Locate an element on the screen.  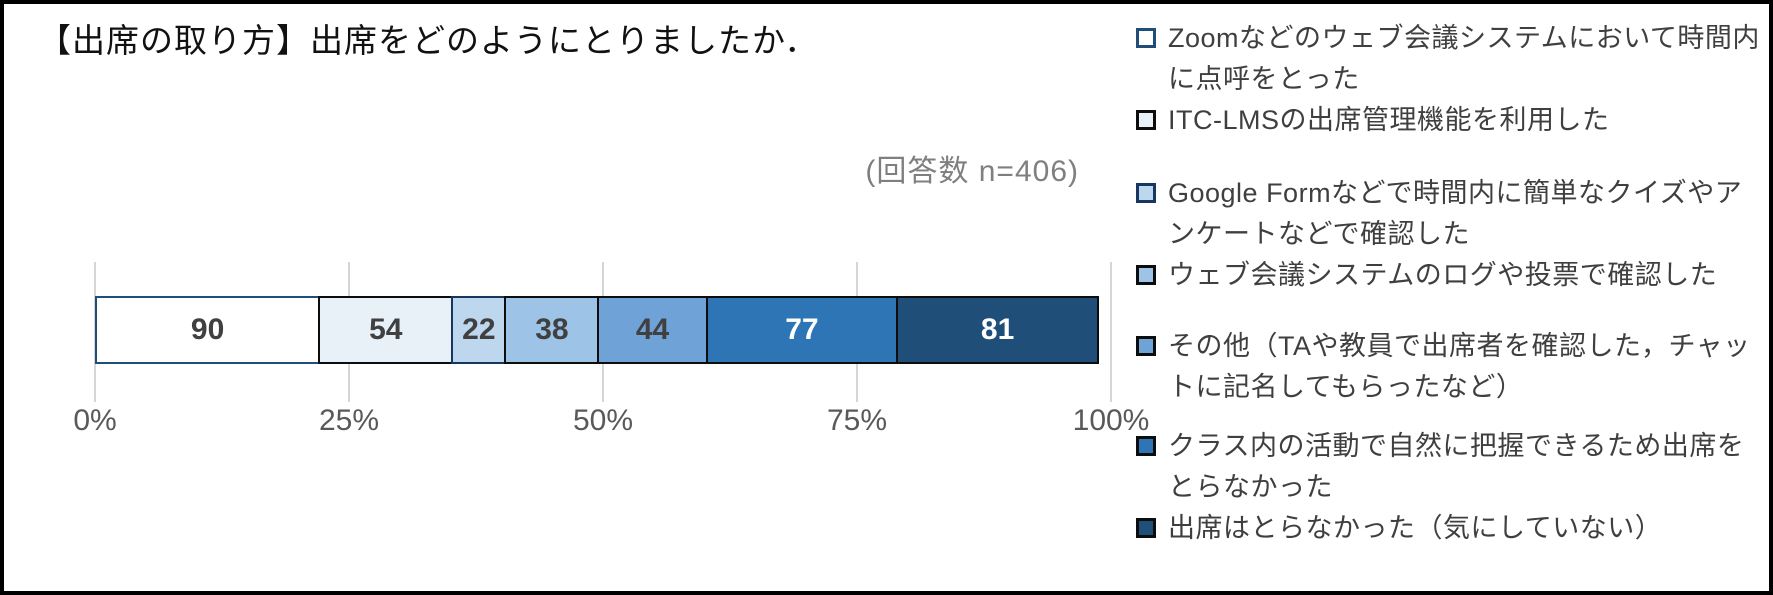
x-tick-label: 75% is located at coordinates (857, 420).